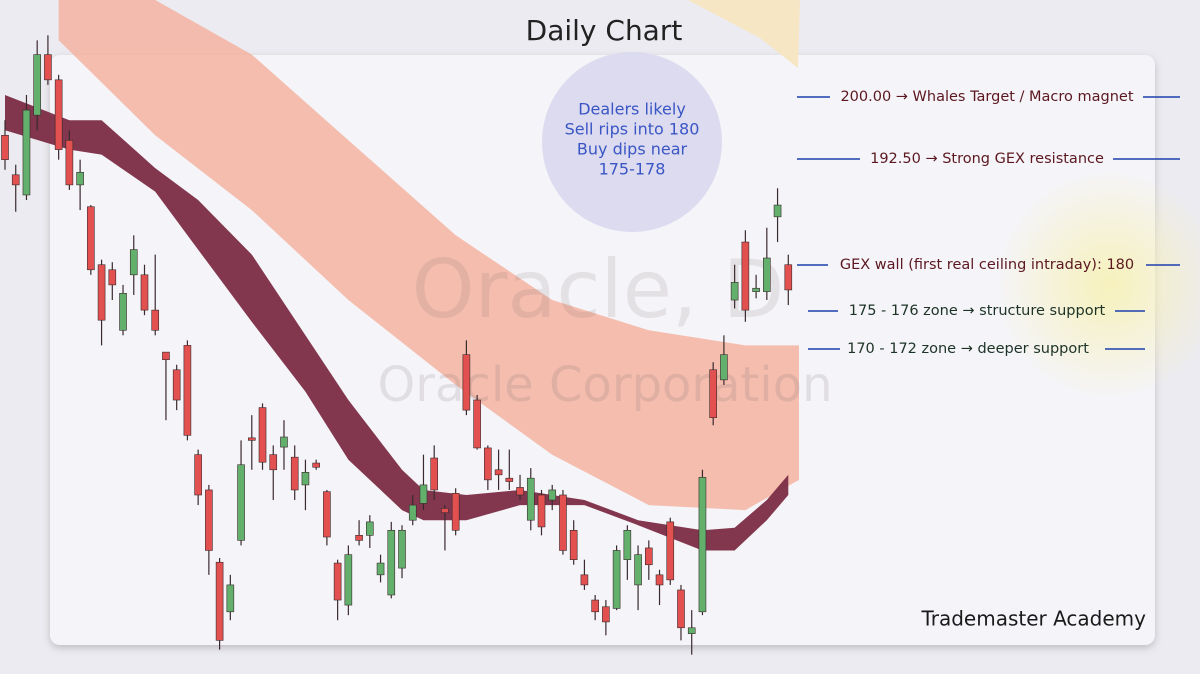 The image size is (1200, 674). I want to click on credit: Trademaster Academy, so click(1033, 619).